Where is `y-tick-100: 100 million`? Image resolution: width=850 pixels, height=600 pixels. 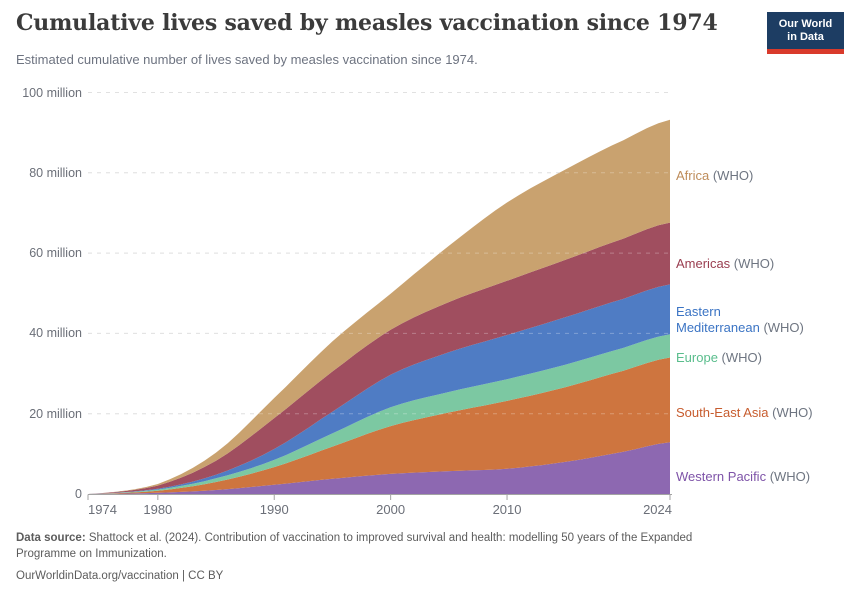 y-tick-100: 100 million is located at coordinates (52, 92).